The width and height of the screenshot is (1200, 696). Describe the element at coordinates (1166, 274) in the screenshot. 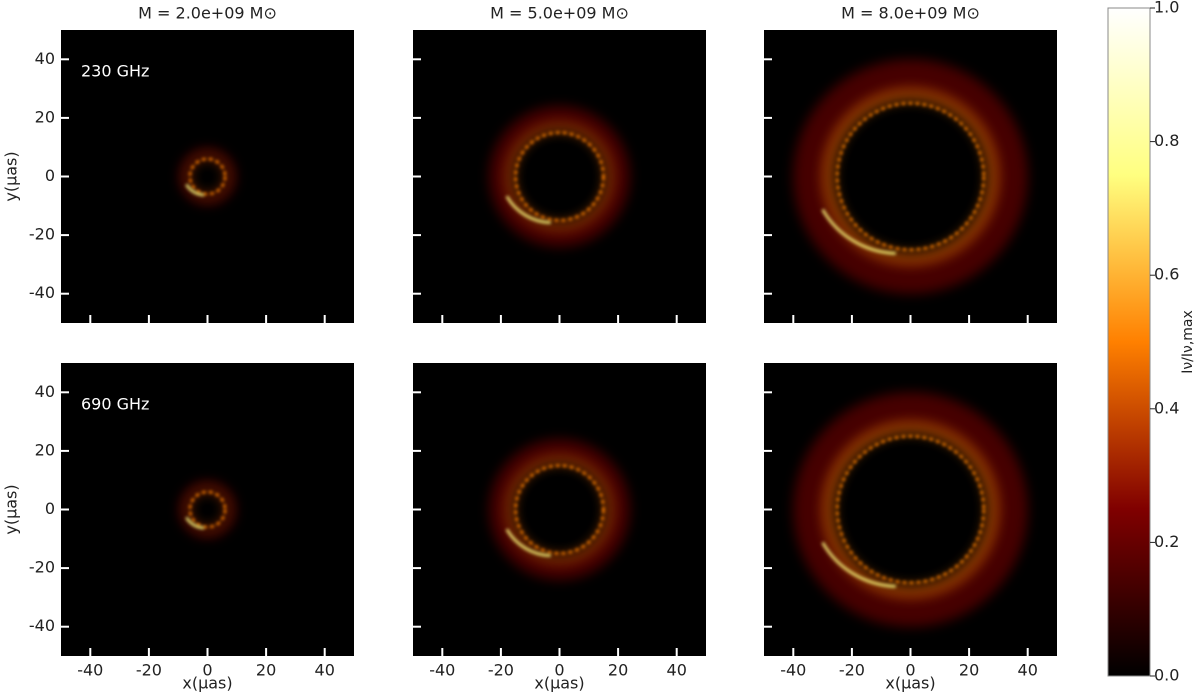

I see `colorbar-tick-label: 0.6` at that location.